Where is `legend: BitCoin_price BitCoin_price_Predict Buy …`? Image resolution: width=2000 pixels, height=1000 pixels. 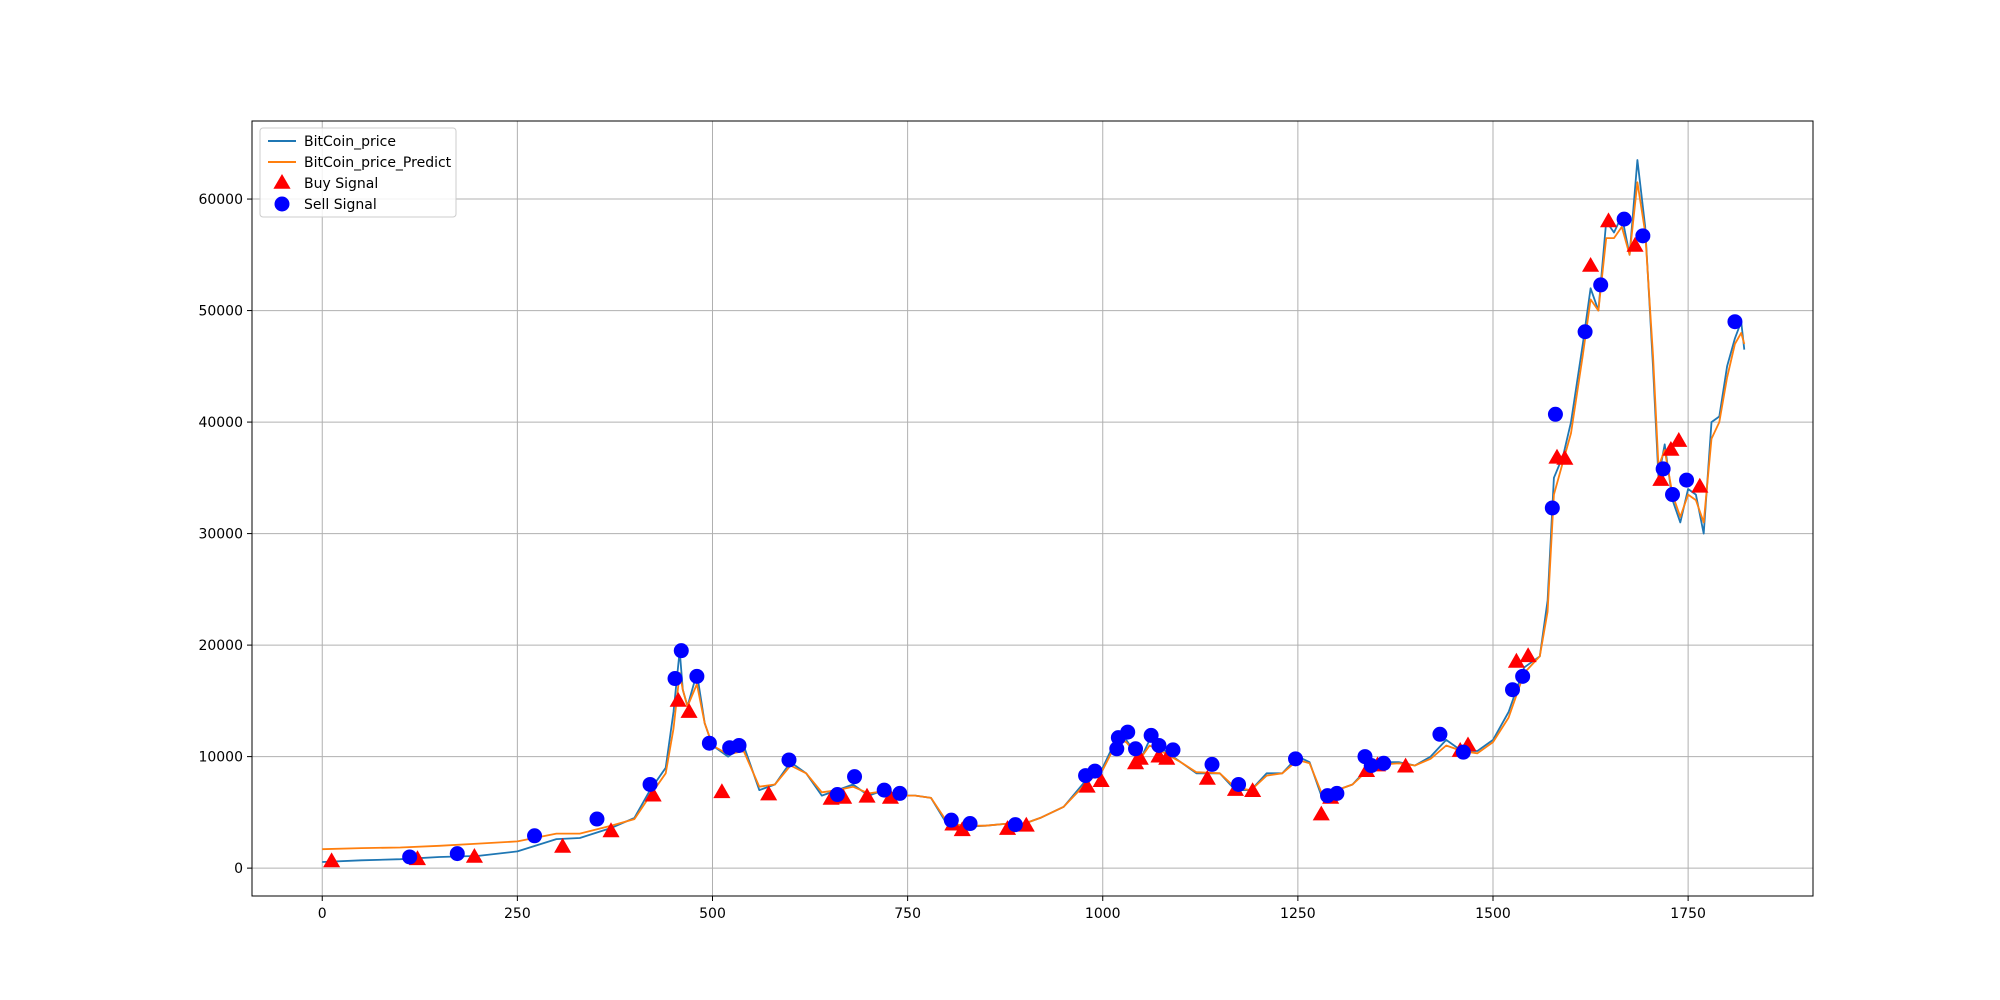 legend: BitCoin_price BitCoin_price_Predict Buy … is located at coordinates (358, 172).